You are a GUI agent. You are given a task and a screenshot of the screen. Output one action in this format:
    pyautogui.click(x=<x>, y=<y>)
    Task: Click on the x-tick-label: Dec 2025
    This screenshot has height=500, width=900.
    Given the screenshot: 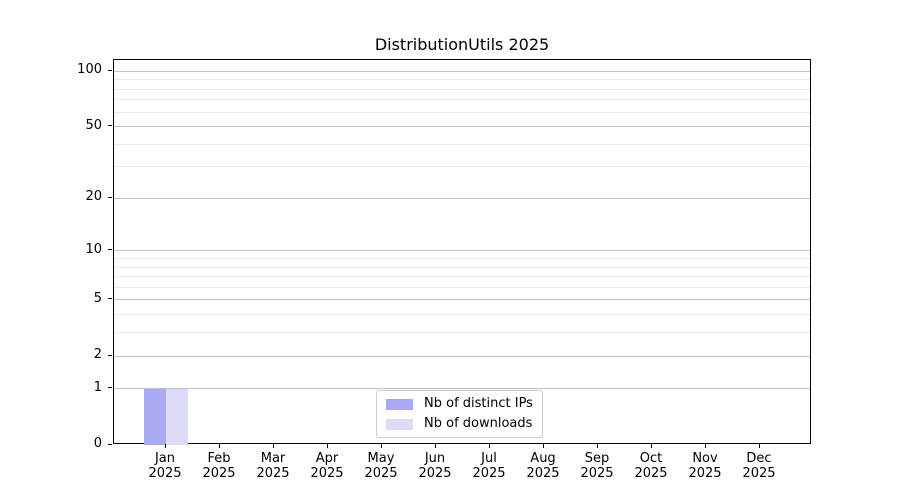 What is the action you would take?
    pyautogui.click(x=759, y=466)
    